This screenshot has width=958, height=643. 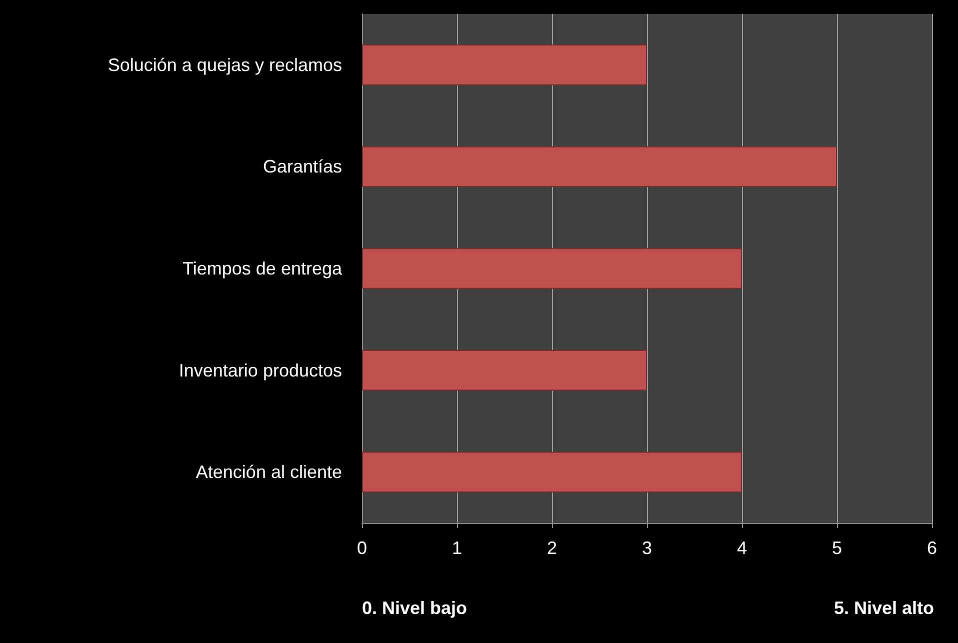 What do you see at coordinates (552, 548) in the screenshot?
I see `x-tick-label: 2` at bounding box center [552, 548].